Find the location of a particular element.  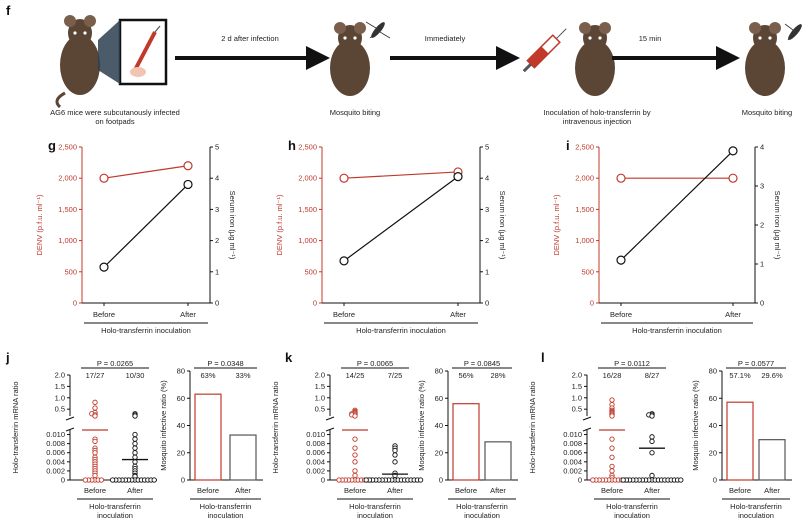

bar-y-tick-label: 40 is located at coordinates (713, 425).